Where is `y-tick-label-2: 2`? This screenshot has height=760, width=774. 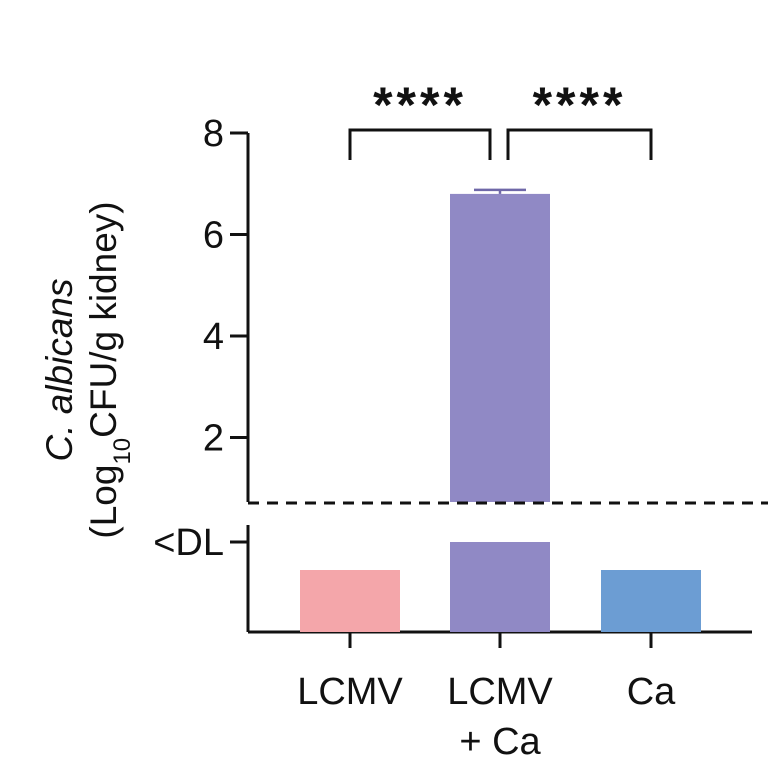 y-tick-label-2: 2 is located at coordinates (213, 439).